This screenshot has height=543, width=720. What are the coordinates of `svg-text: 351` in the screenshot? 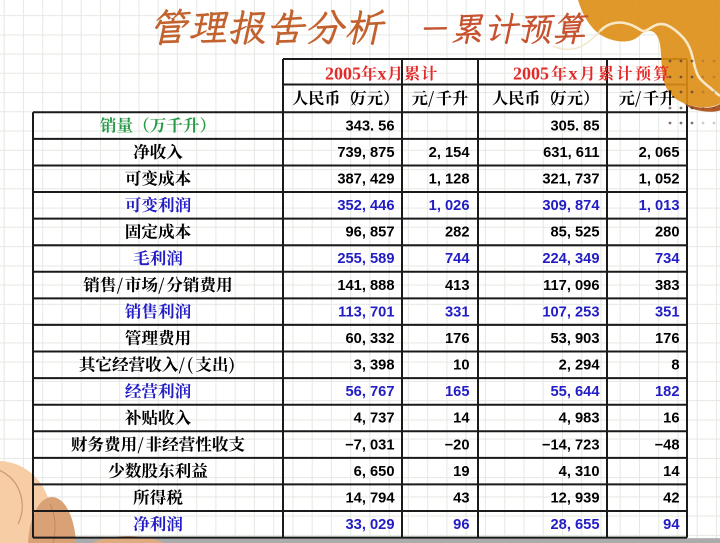 It's located at (667, 312).